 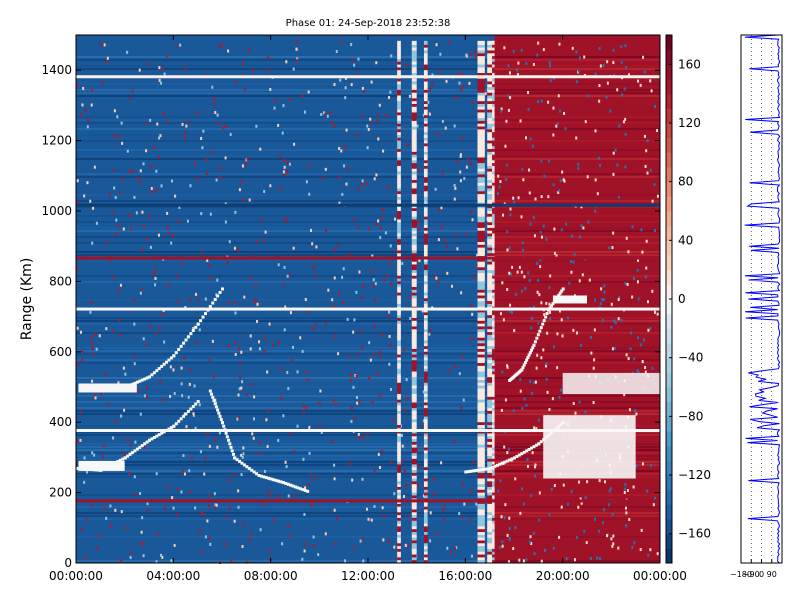 What do you see at coordinates (368, 430) in the screenshot?
I see `heatmap-stripe` at bounding box center [368, 430].